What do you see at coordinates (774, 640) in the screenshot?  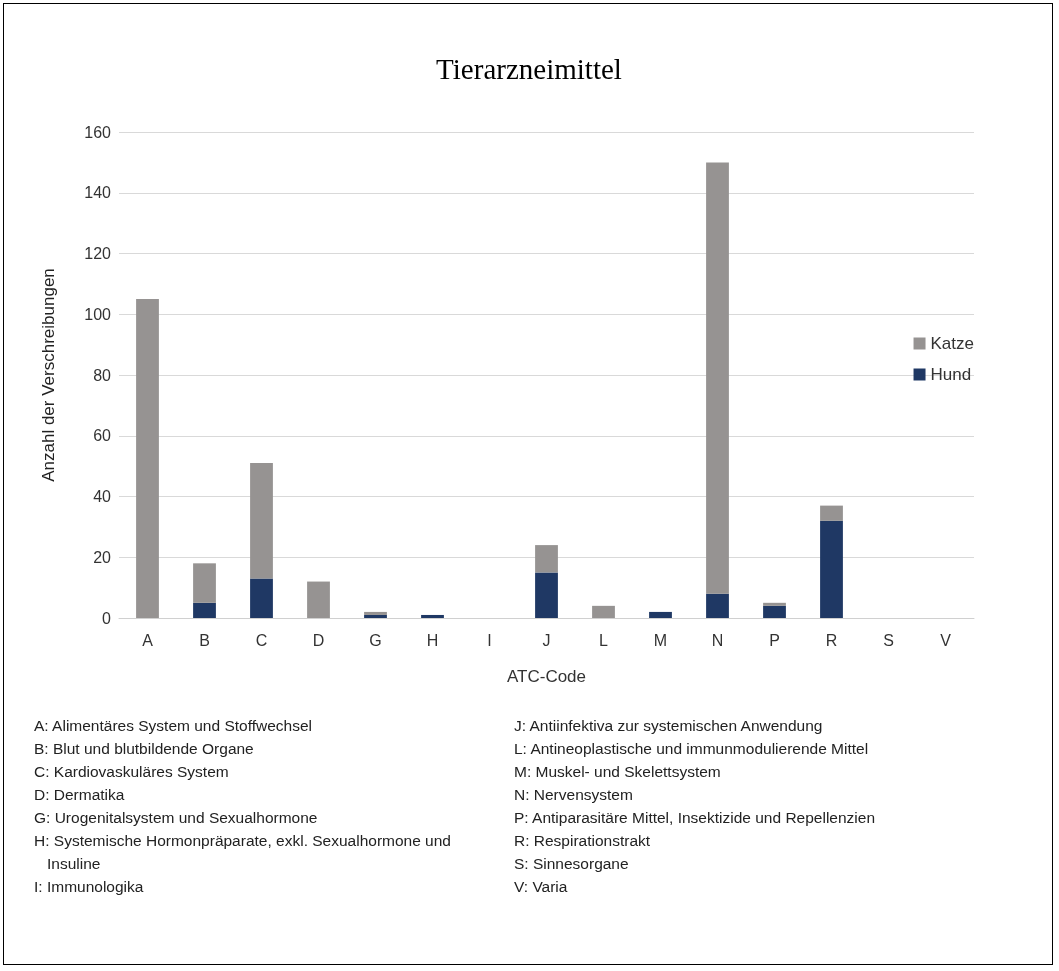 I see `x-tick-label: P` at bounding box center [774, 640].